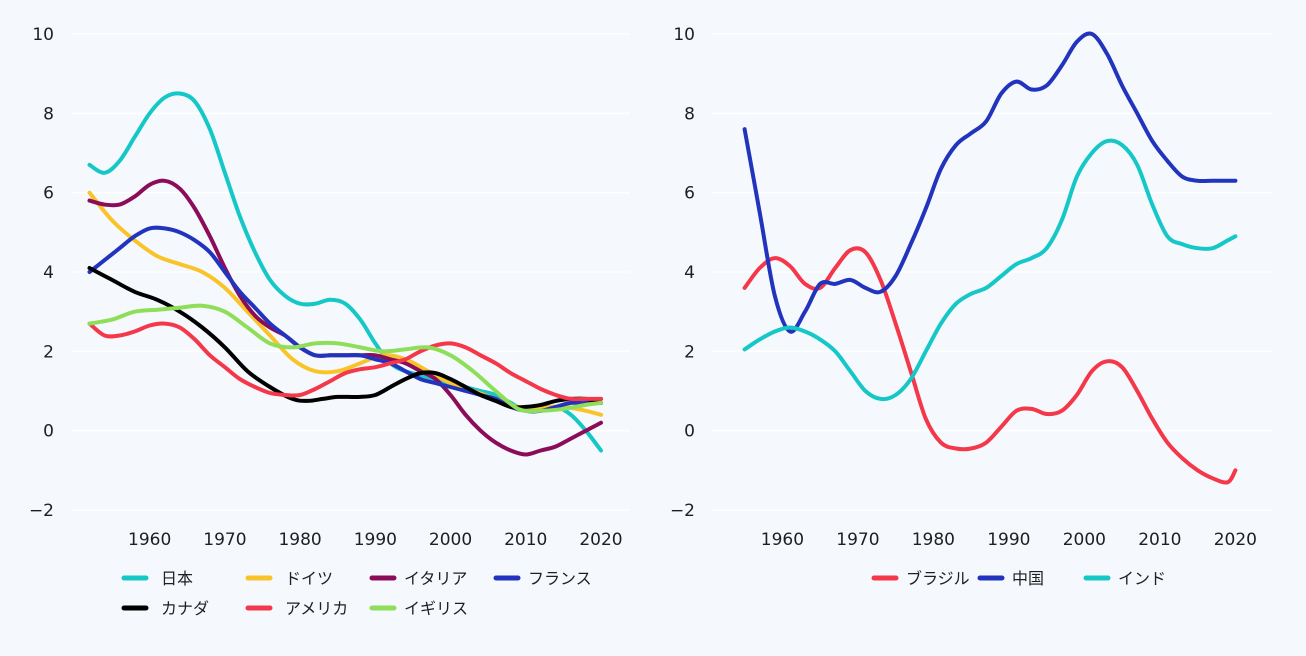 This screenshot has width=1306, height=656. I want to click on legend-label: ドイツ, so click(309, 578).